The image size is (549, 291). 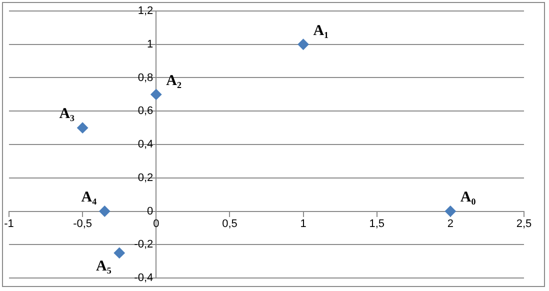 I want to click on y-tick-label: 1,2, so click(x=146, y=11).